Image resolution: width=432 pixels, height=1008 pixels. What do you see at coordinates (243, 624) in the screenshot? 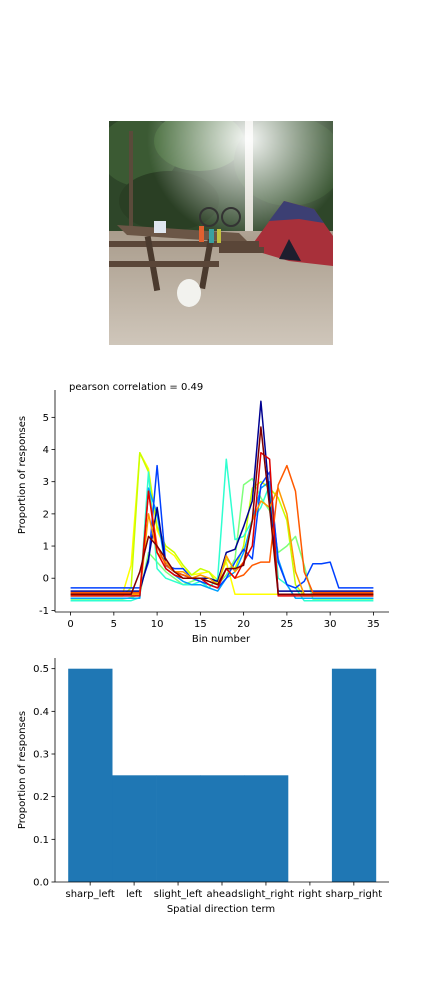
I see `x-tick-label: 20` at bounding box center [243, 624].